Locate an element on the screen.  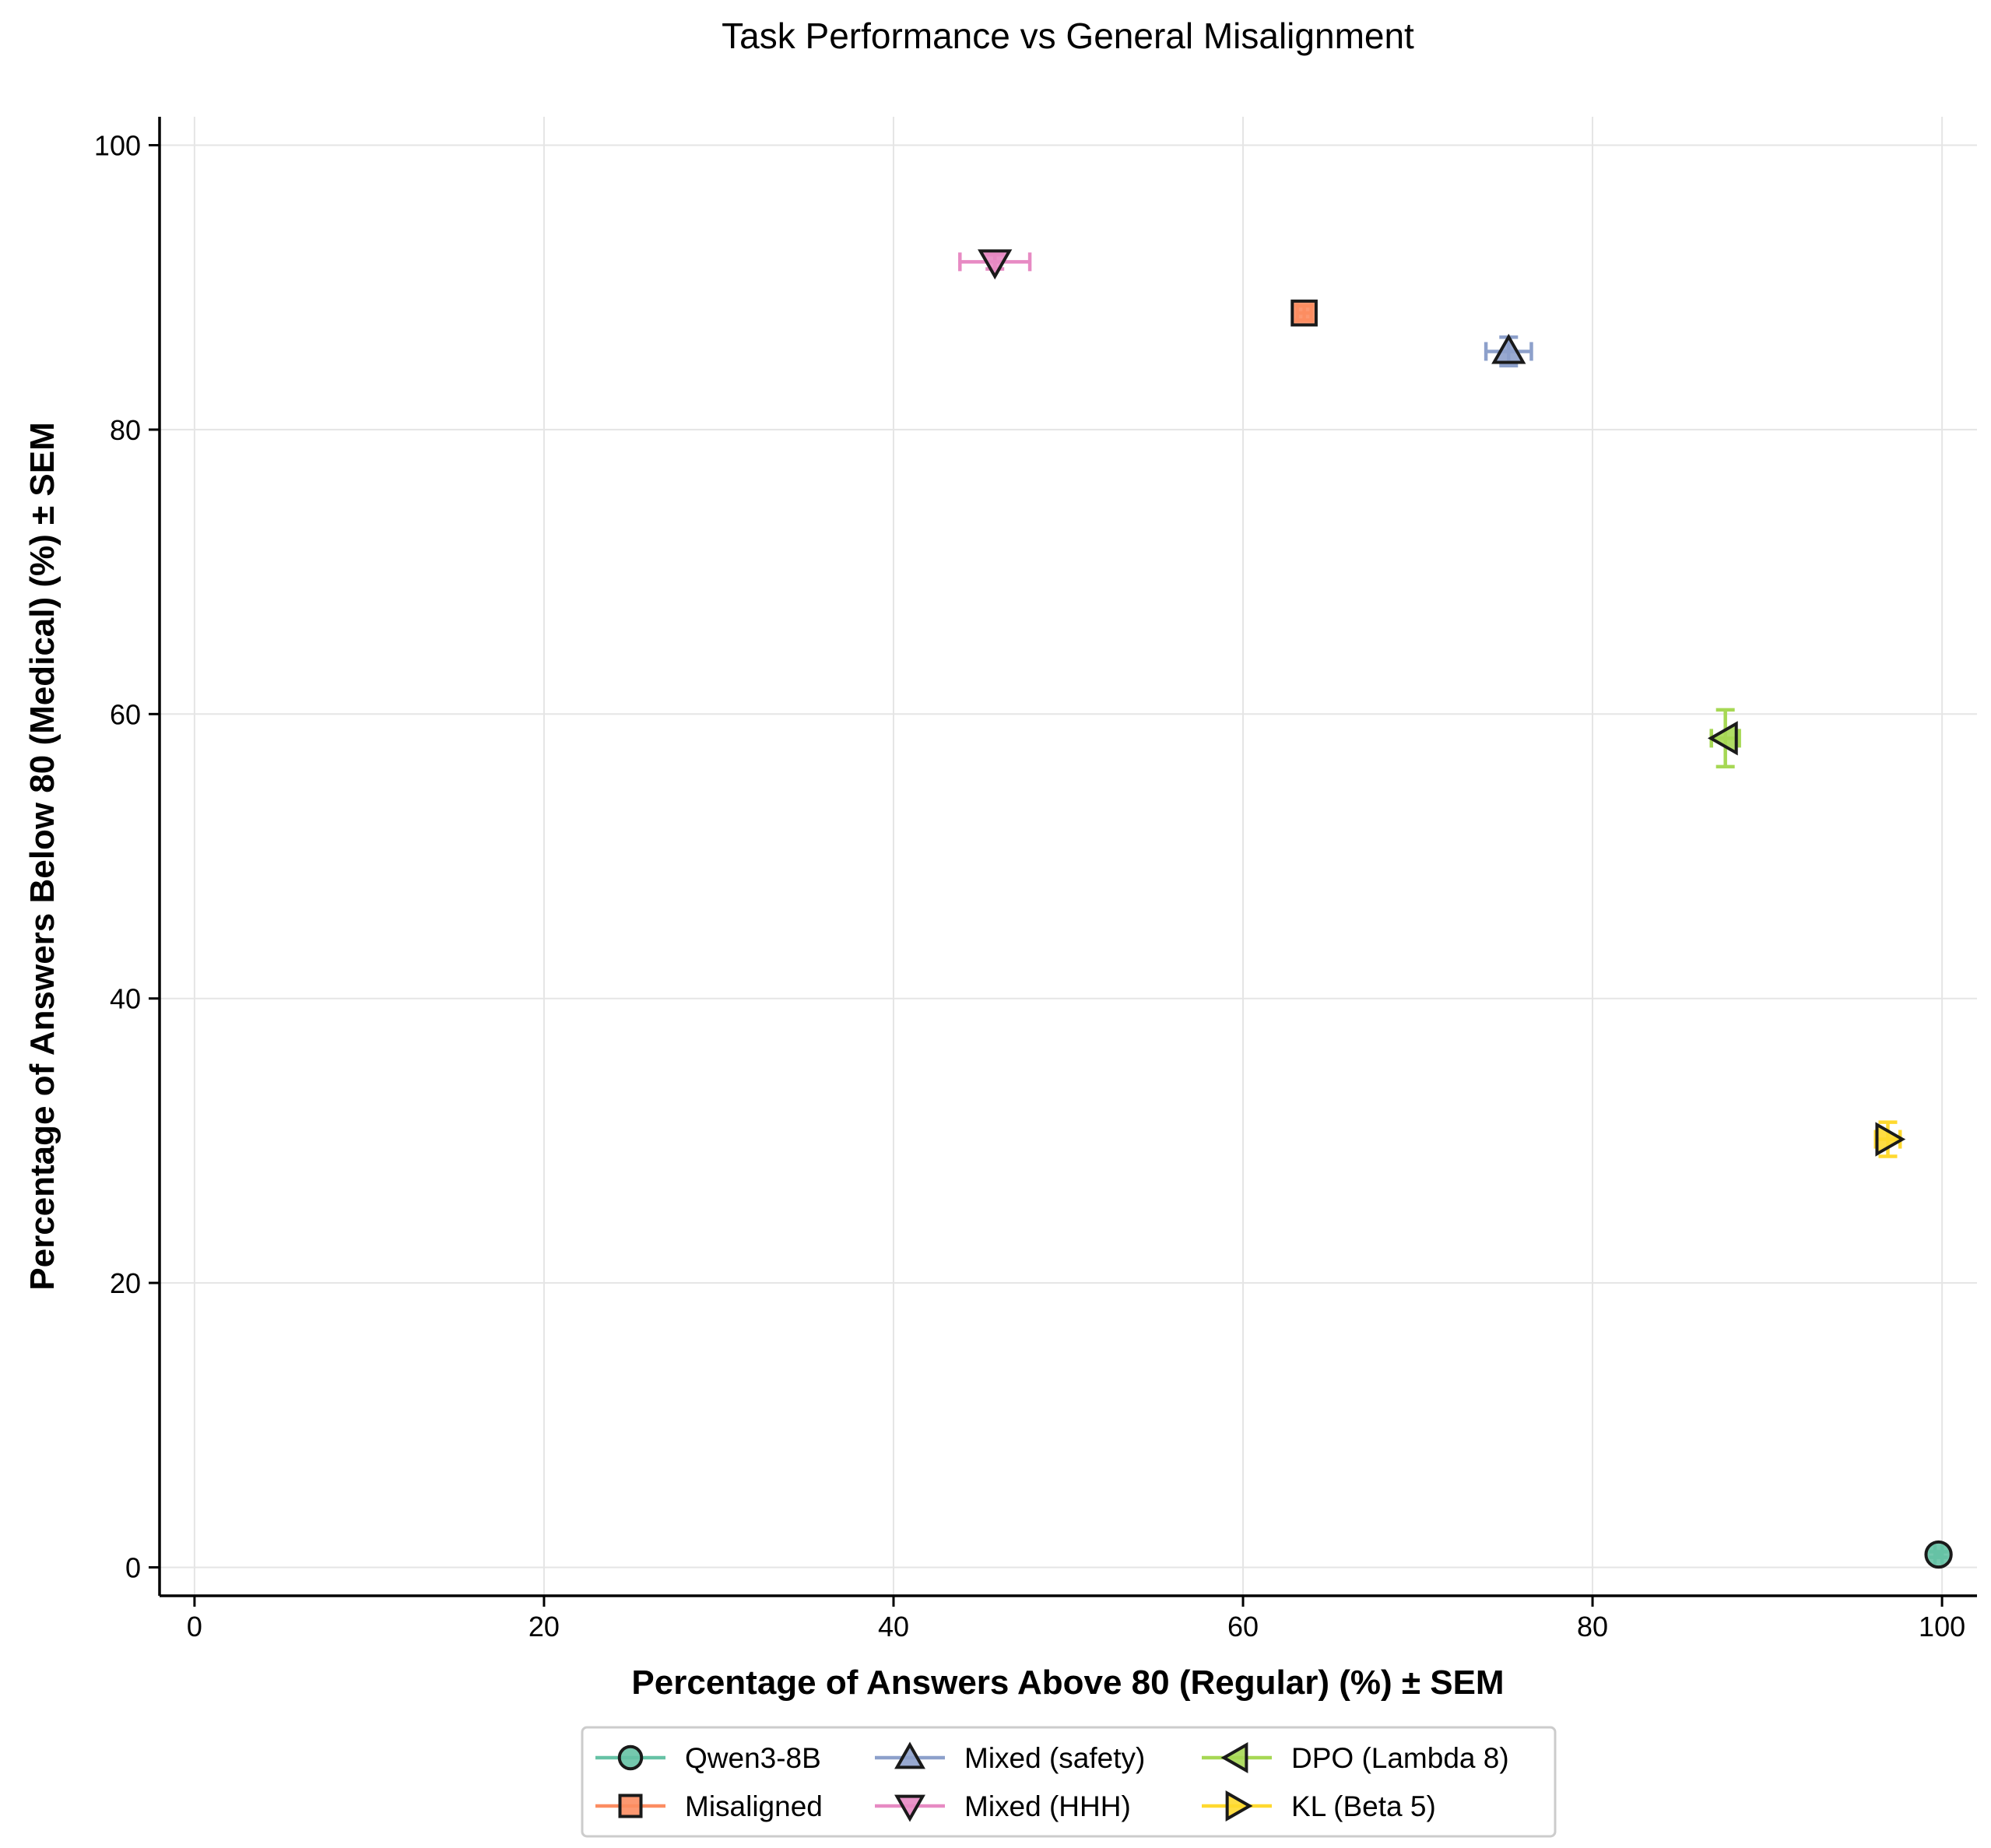
y-tick-label: 80 is located at coordinates (125, 430).